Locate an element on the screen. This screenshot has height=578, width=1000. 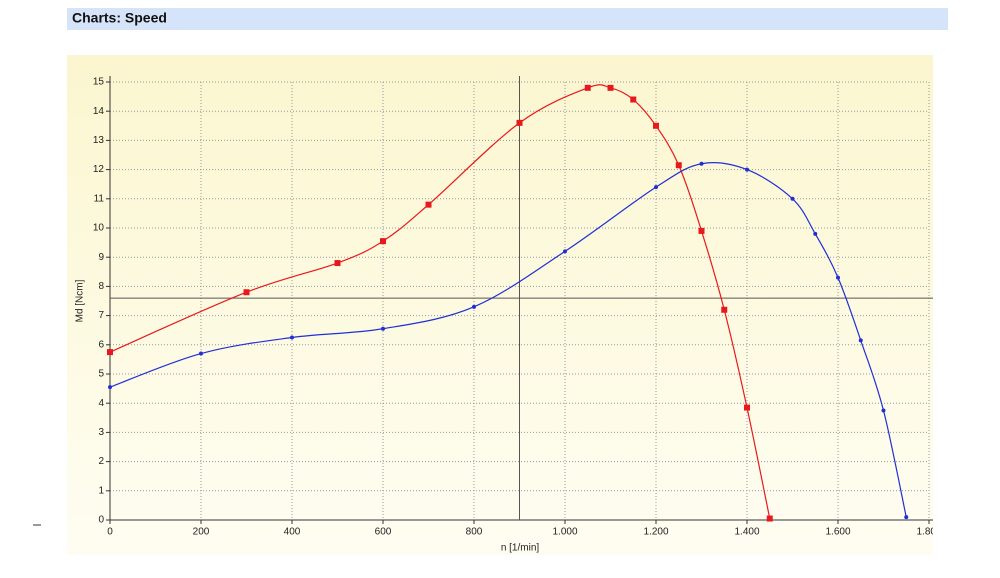
y-tick-label: 3 is located at coordinates (101, 432).